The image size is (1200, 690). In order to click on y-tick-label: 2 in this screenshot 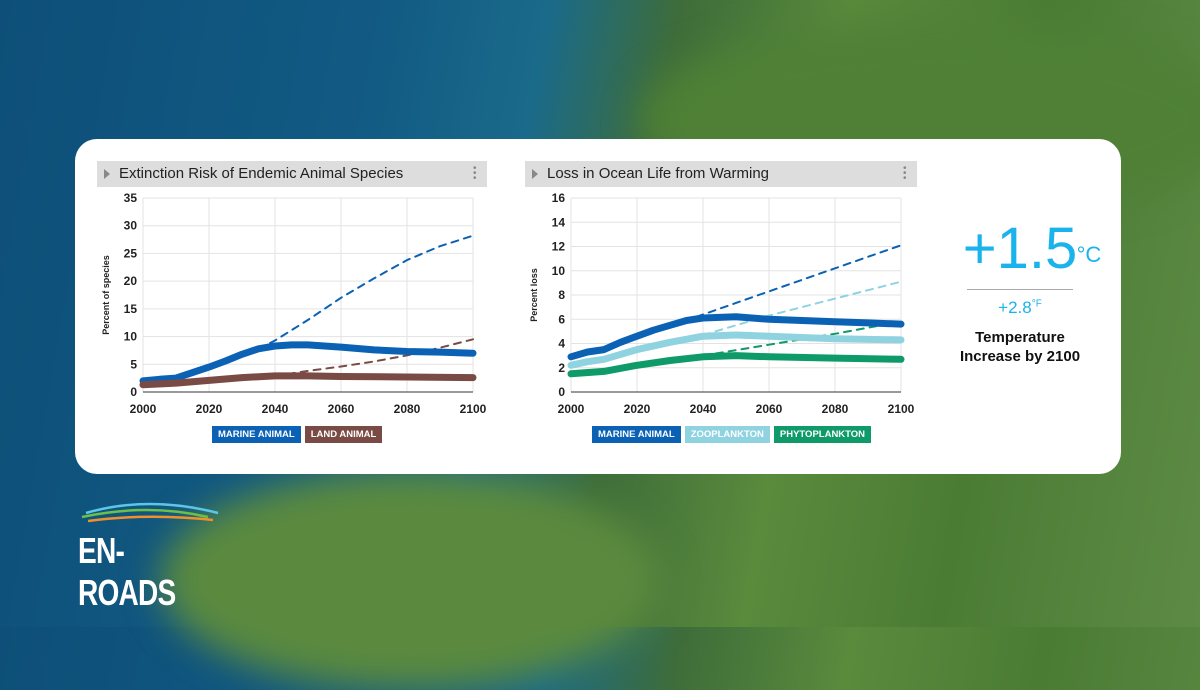, I will do `click(561, 368)`.